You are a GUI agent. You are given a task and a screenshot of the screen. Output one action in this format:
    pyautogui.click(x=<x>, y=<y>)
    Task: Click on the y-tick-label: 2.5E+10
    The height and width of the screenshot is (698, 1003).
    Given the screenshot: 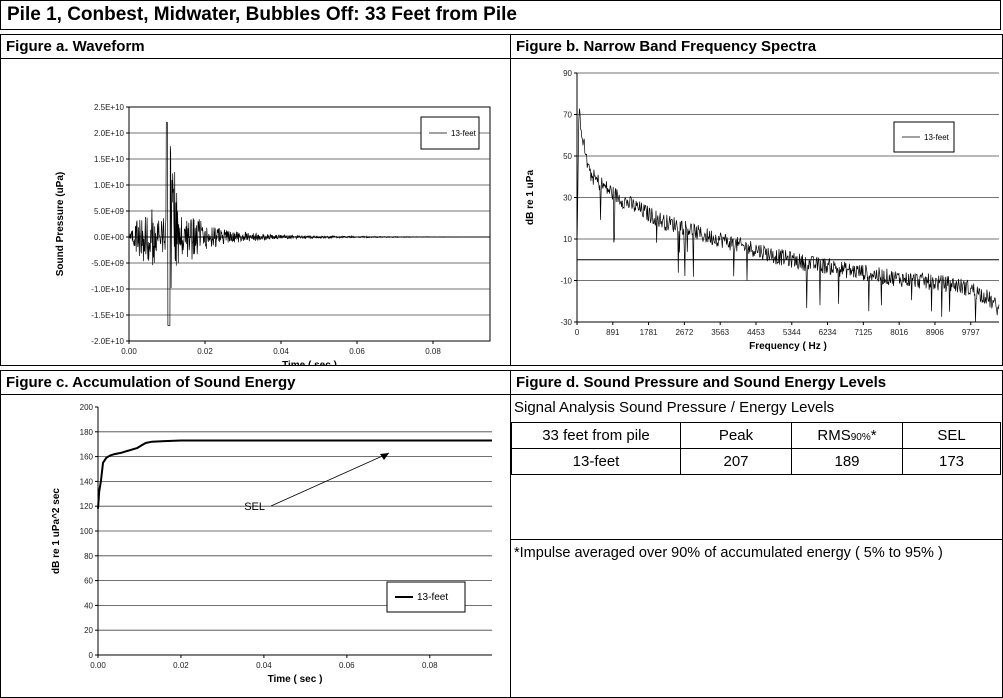 What is the action you would take?
    pyautogui.click(x=109, y=107)
    